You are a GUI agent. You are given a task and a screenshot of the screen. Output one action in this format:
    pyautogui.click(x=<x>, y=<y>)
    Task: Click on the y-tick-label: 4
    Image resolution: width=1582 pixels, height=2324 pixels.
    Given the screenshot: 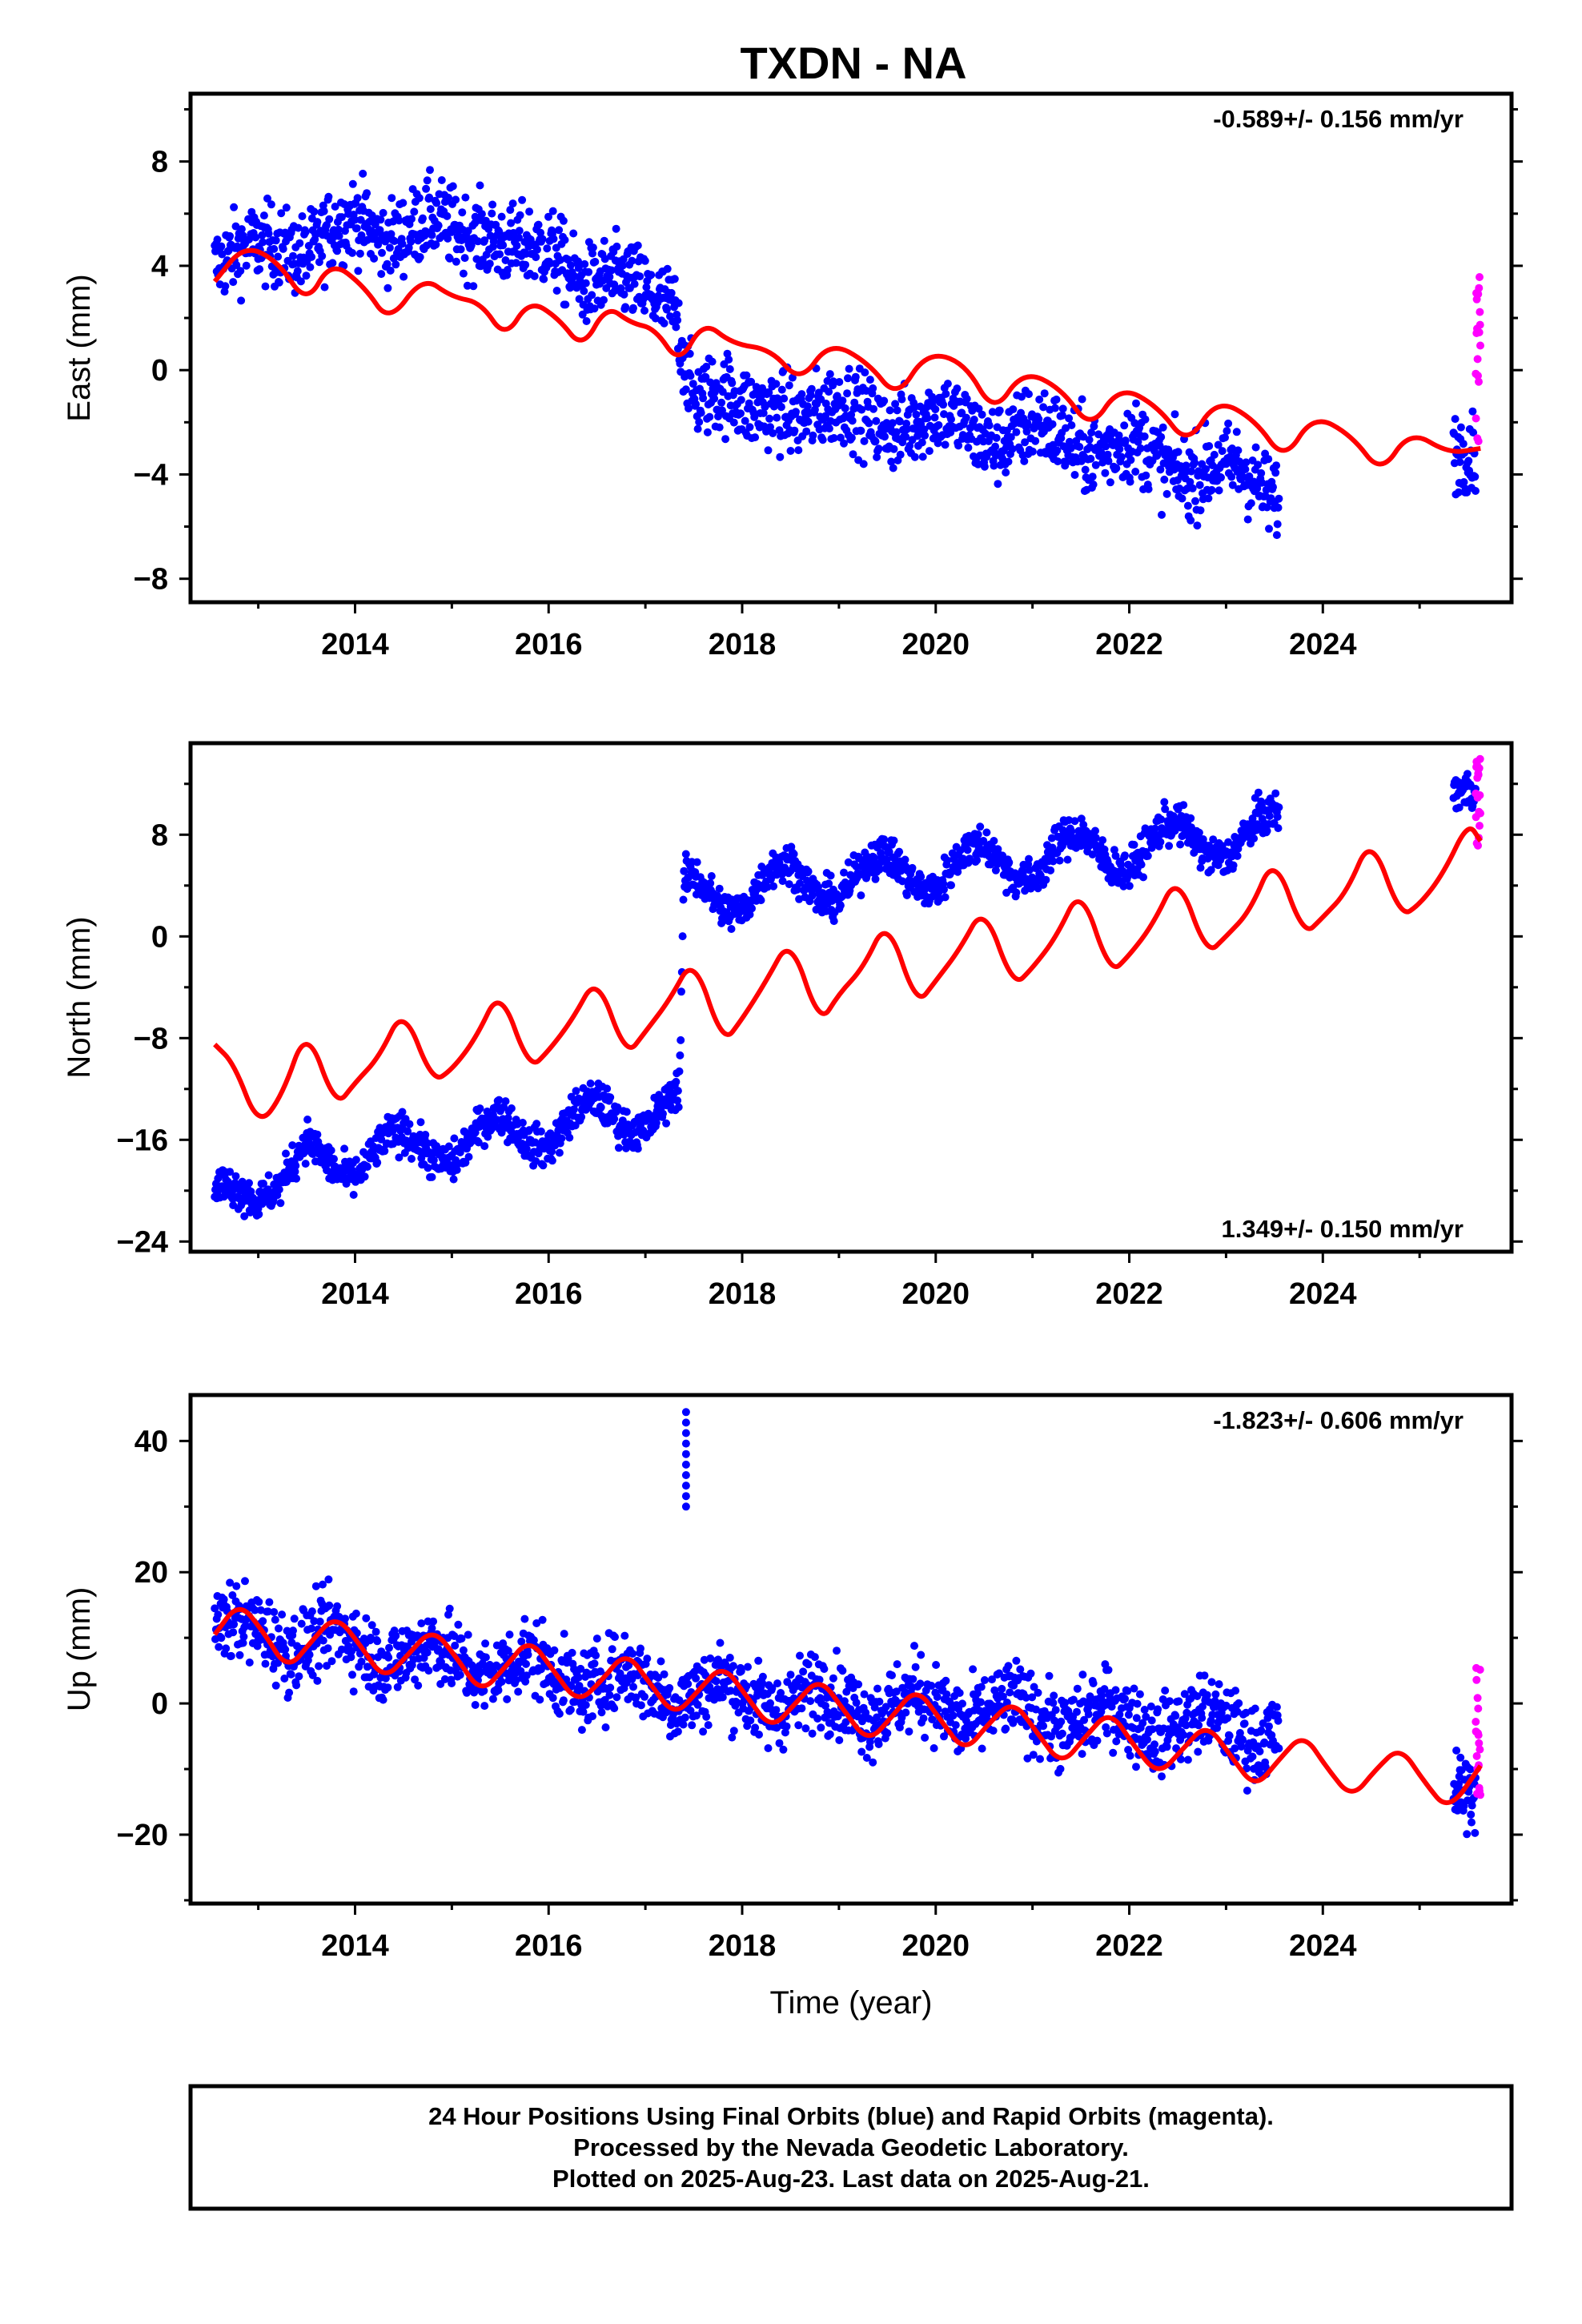 What is the action you would take?
    pyautogui.click(x=159, y=266)
    